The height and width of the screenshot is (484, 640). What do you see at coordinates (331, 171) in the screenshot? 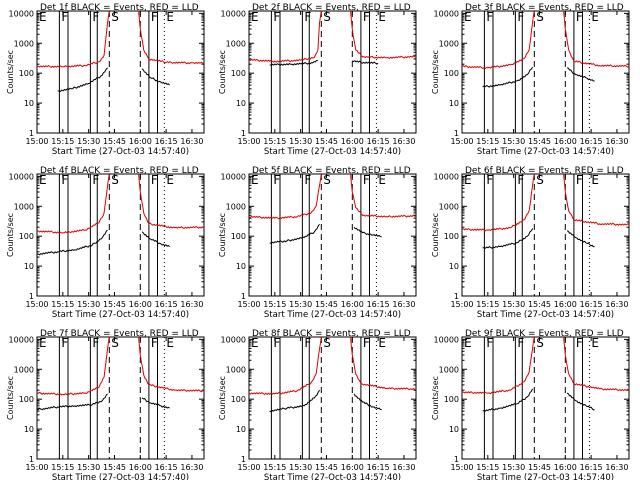
I see `panel-title: Det 5f BLACK = Events, RED = LLD` at bounding box center [331, 171].